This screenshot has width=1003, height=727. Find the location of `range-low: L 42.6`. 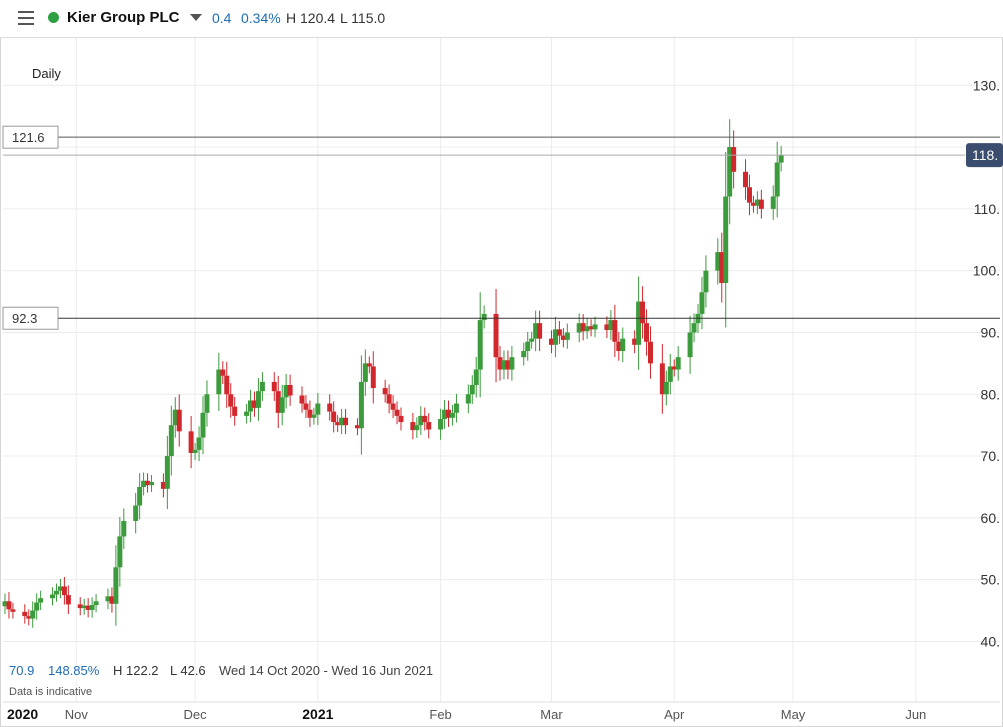

range-low: L 42.6 is located at coordinates (188, 670).